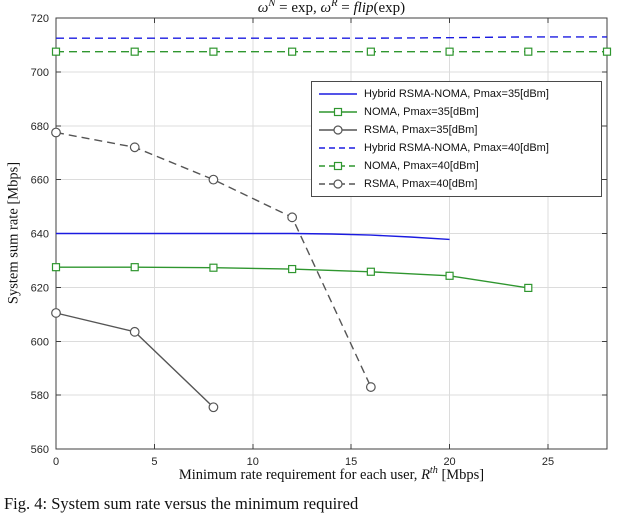  What do you see at coordinates (40, 73) in the screenshot?
I see `y-tick-label: 700` at bounding box center [40, 73].